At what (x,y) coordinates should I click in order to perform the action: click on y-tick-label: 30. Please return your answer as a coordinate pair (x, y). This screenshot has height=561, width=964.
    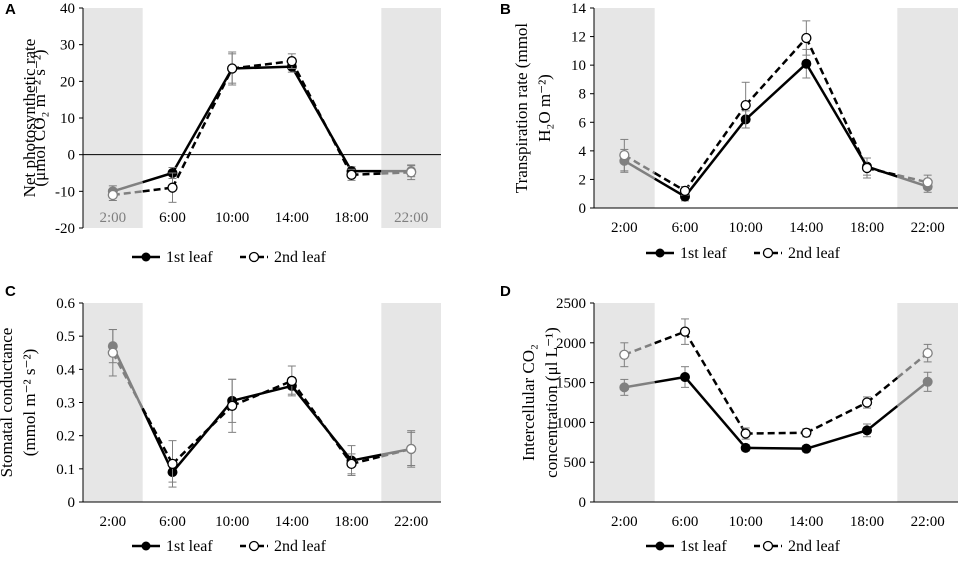
    Looking at the image, I should click on (67, 46).